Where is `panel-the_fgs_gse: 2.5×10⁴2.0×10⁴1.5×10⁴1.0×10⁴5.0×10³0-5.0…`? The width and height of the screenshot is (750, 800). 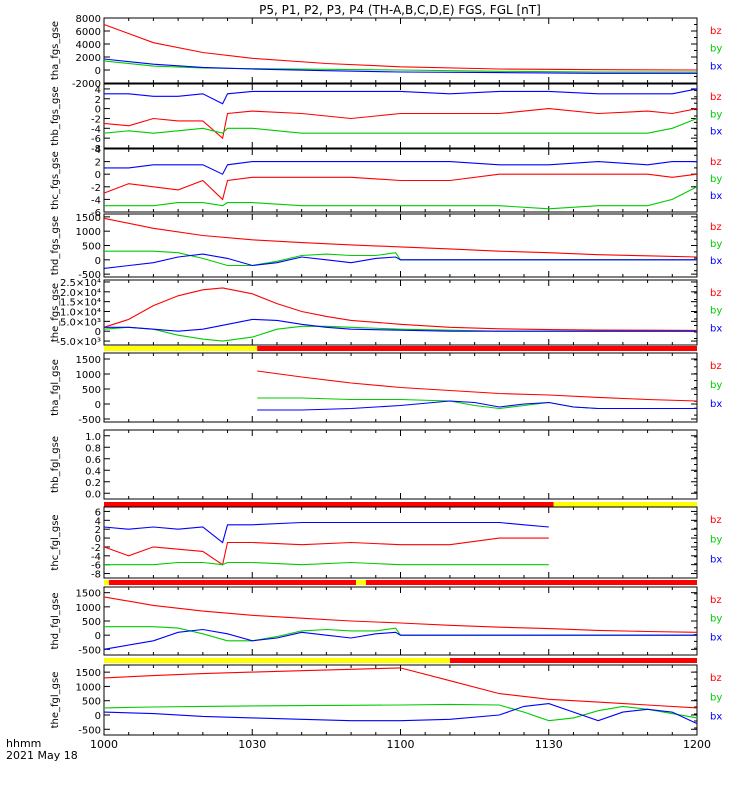 panel-the_fgs_gse: 2.5×10⁴2.0×10⁴1.5×10⁴1.0×10⁴5.0×10³0-5.0… is located at coordinates (386, 313).